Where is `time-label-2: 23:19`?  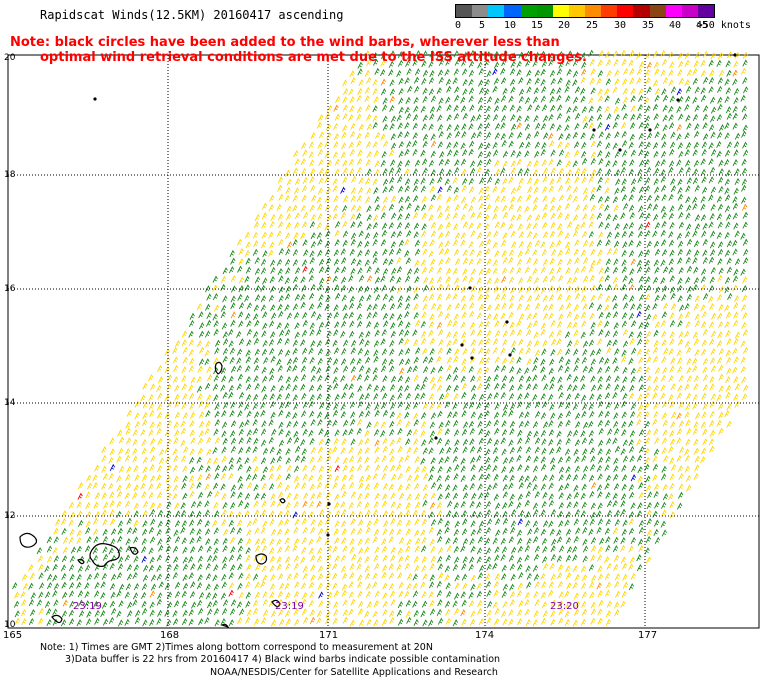 time-label-2: 23:19 is located at coordinates (289, 606).